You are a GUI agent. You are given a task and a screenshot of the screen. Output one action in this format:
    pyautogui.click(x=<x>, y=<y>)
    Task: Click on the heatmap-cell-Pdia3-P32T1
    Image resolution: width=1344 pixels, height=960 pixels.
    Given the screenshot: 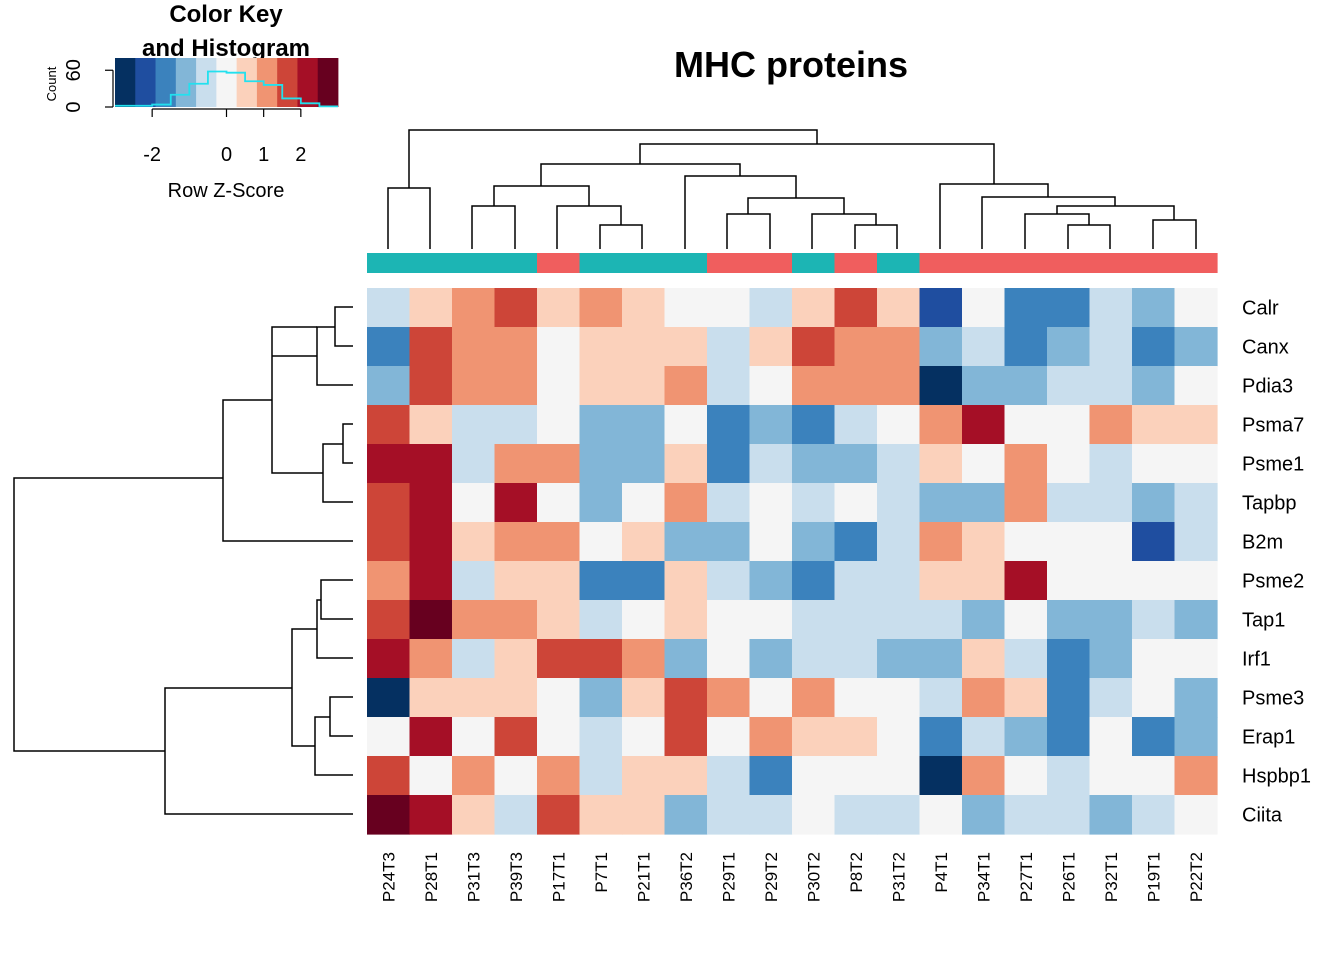 What is the action you would take?
    pyautogui.click(x=1111, y=386)
    